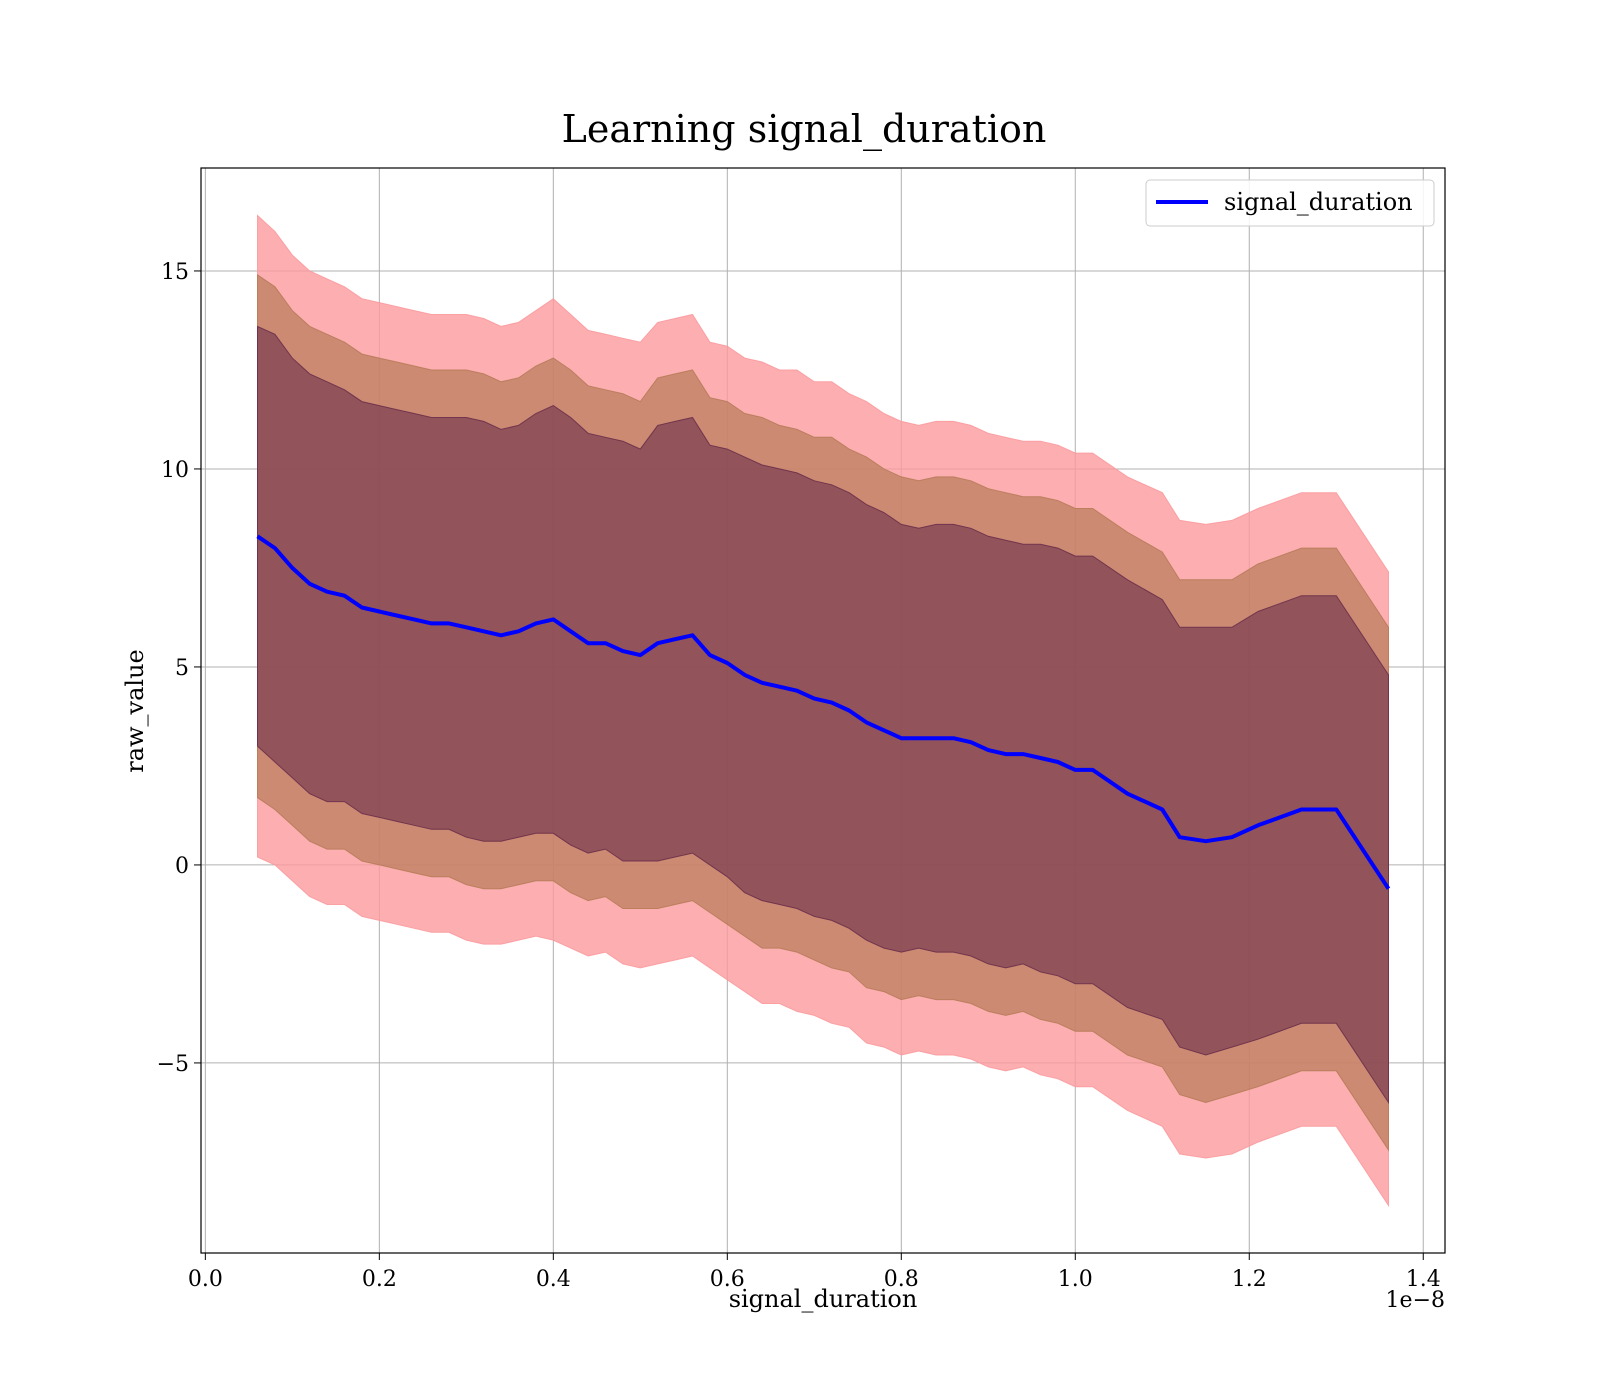 Image resolution: width=1600 pixels, height=1400 pixels. I want to click on x-tick-label: 1.0, so click(1075, 1279).